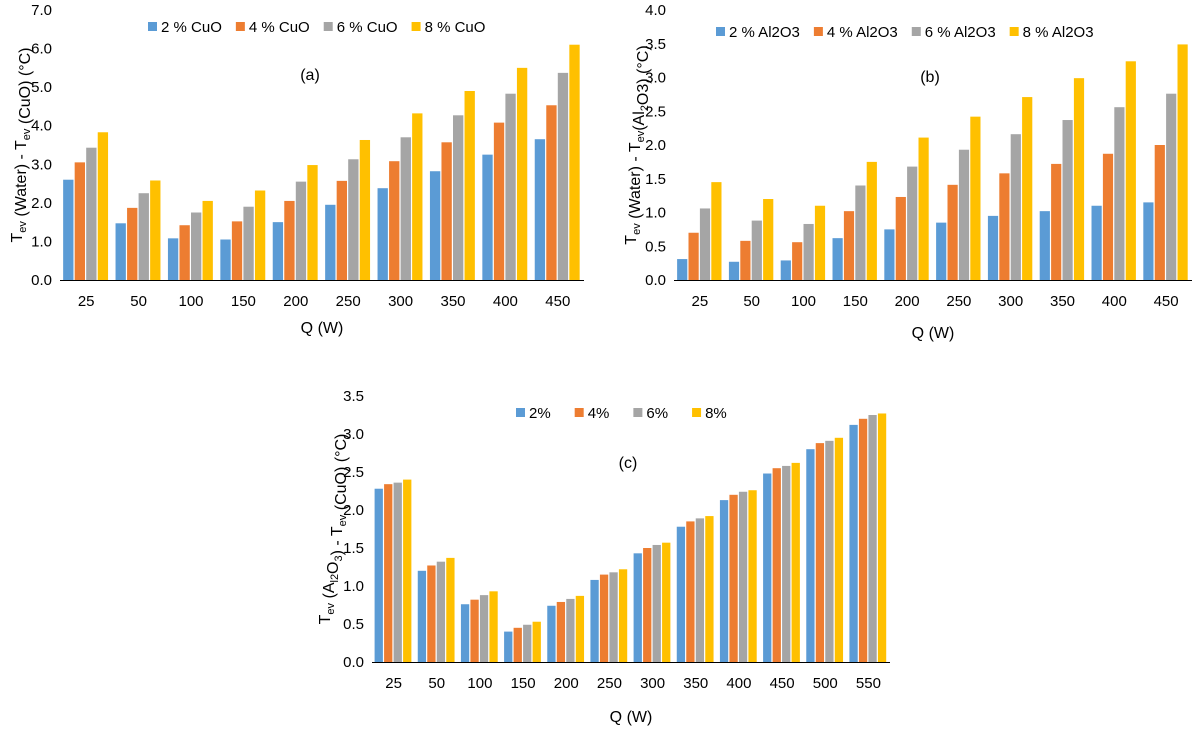 The width and height of the screenshot is (1200, 733). Describe the element at coordinates (656, 603) in the screenshot. I see `bar-c-300-s3` at that location.